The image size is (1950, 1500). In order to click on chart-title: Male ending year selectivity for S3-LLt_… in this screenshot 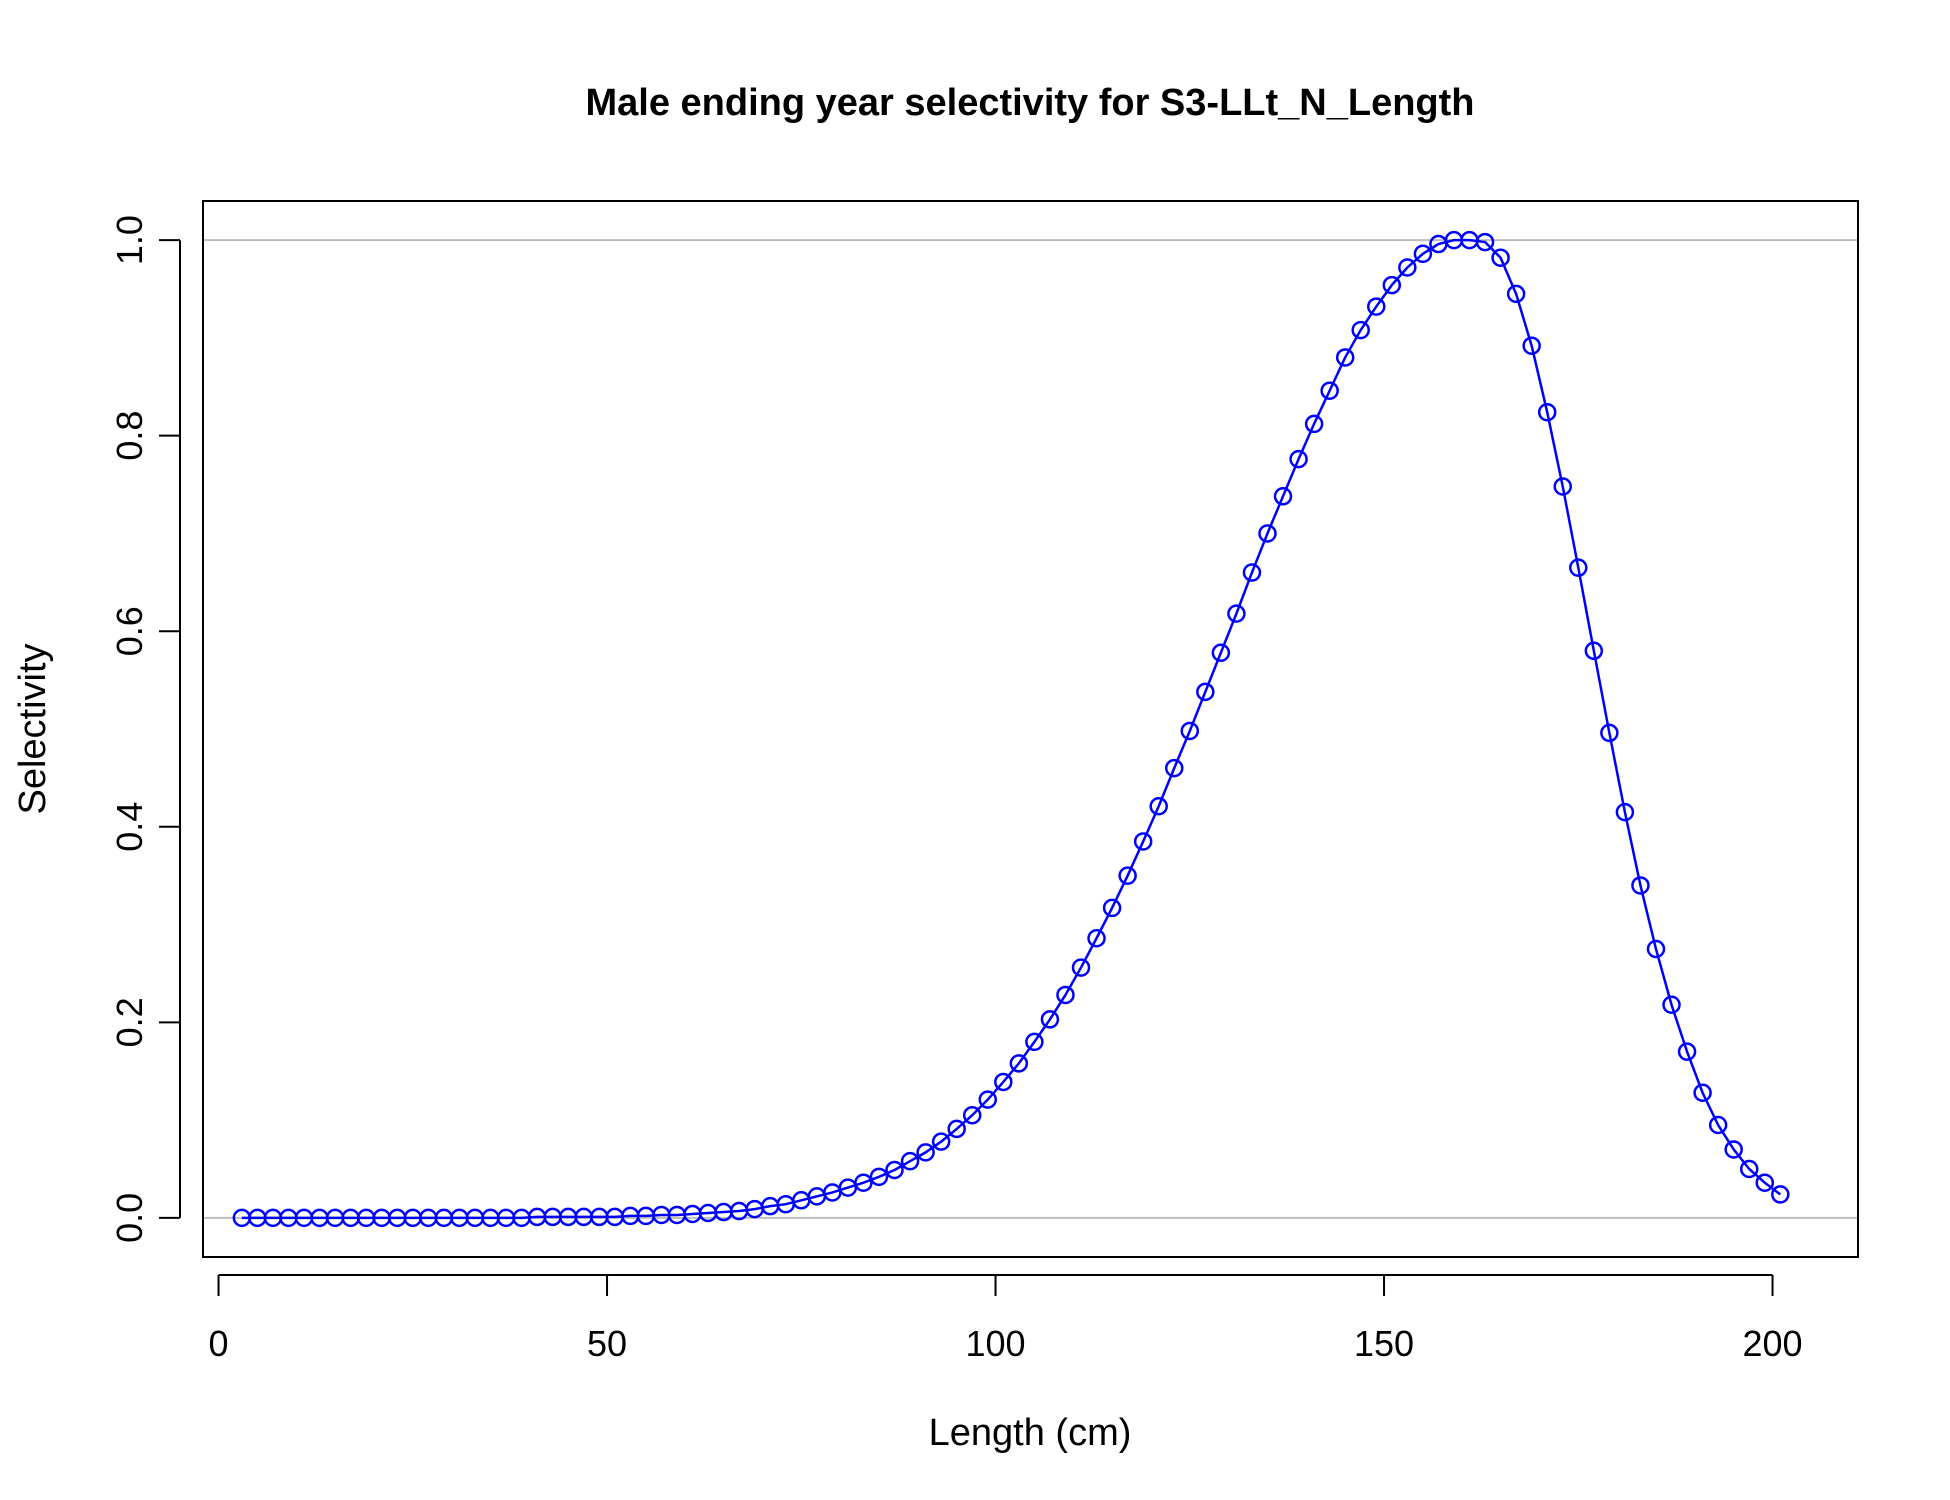, I will do `click(1030, 103)`.